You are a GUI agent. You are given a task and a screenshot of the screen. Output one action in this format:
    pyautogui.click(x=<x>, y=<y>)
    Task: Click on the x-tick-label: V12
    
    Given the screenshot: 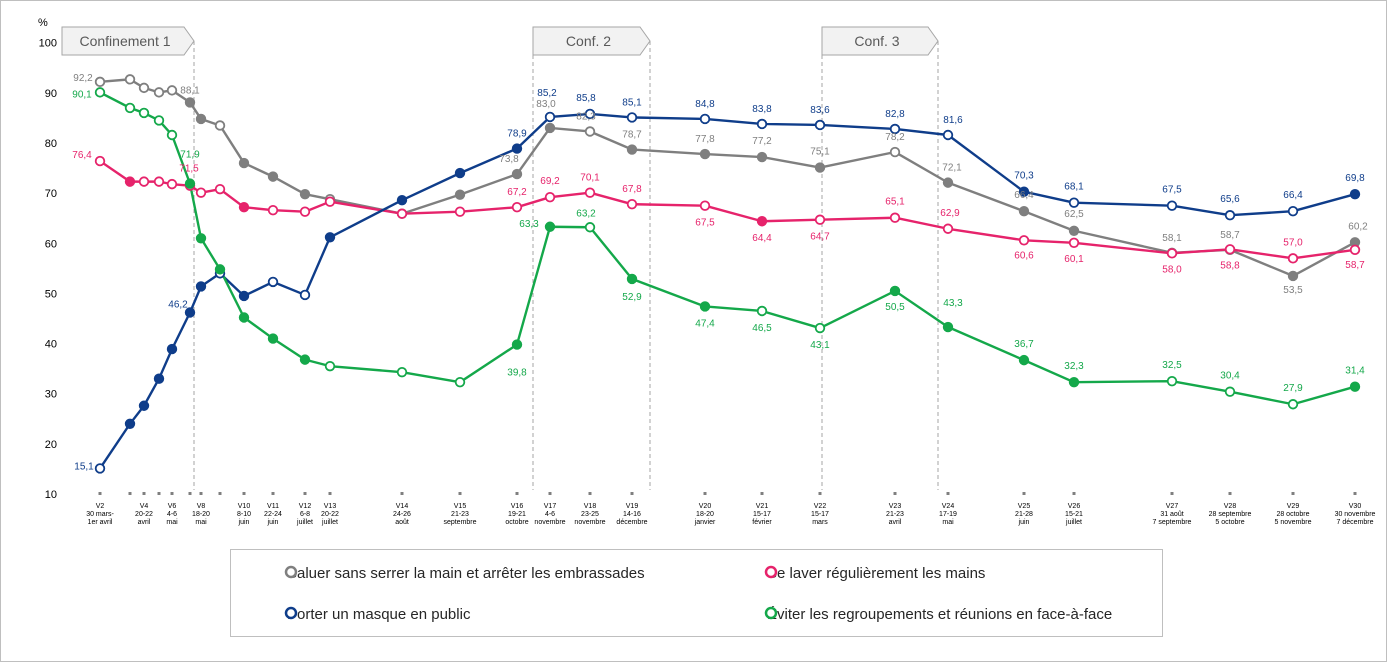 What is the action you would take?
    pyautogui.click(x=305, y=506)
    